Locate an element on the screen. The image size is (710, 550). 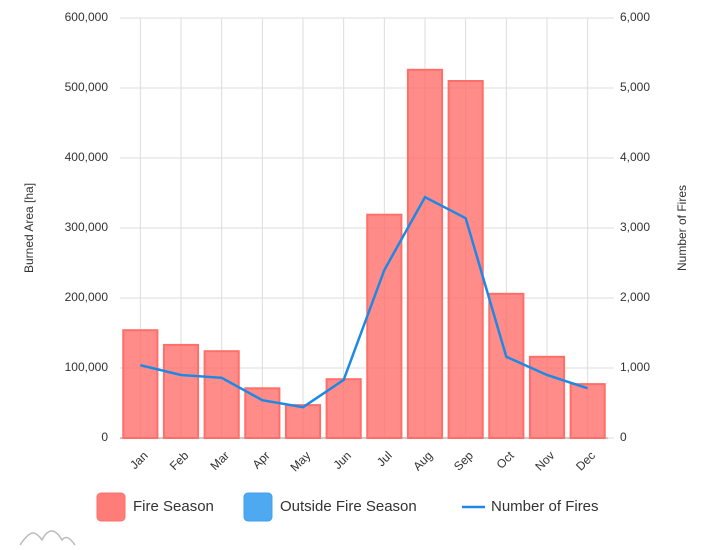
y2-tick-label: 0 is located at coordinates (623, 437).